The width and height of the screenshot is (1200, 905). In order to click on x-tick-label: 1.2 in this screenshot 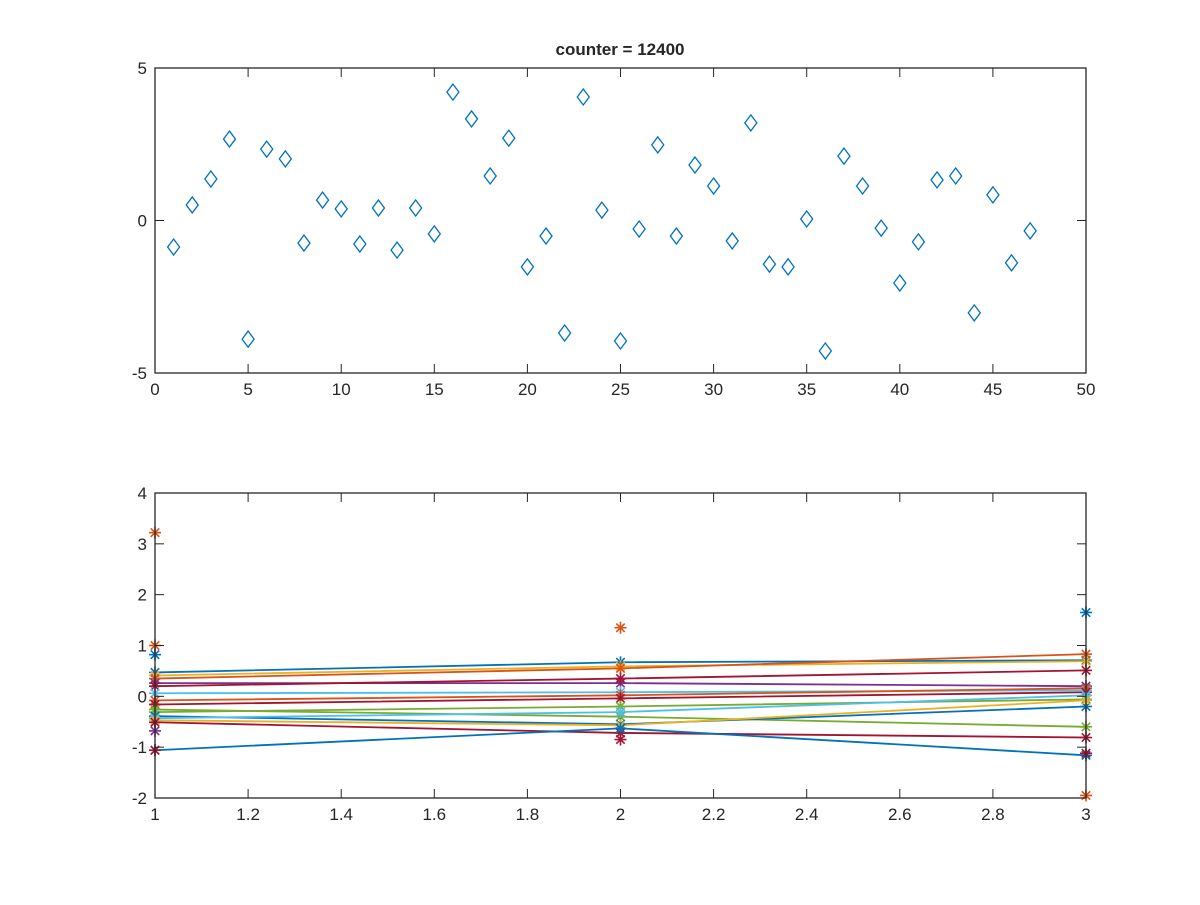, I will do `click(248, 814)`.